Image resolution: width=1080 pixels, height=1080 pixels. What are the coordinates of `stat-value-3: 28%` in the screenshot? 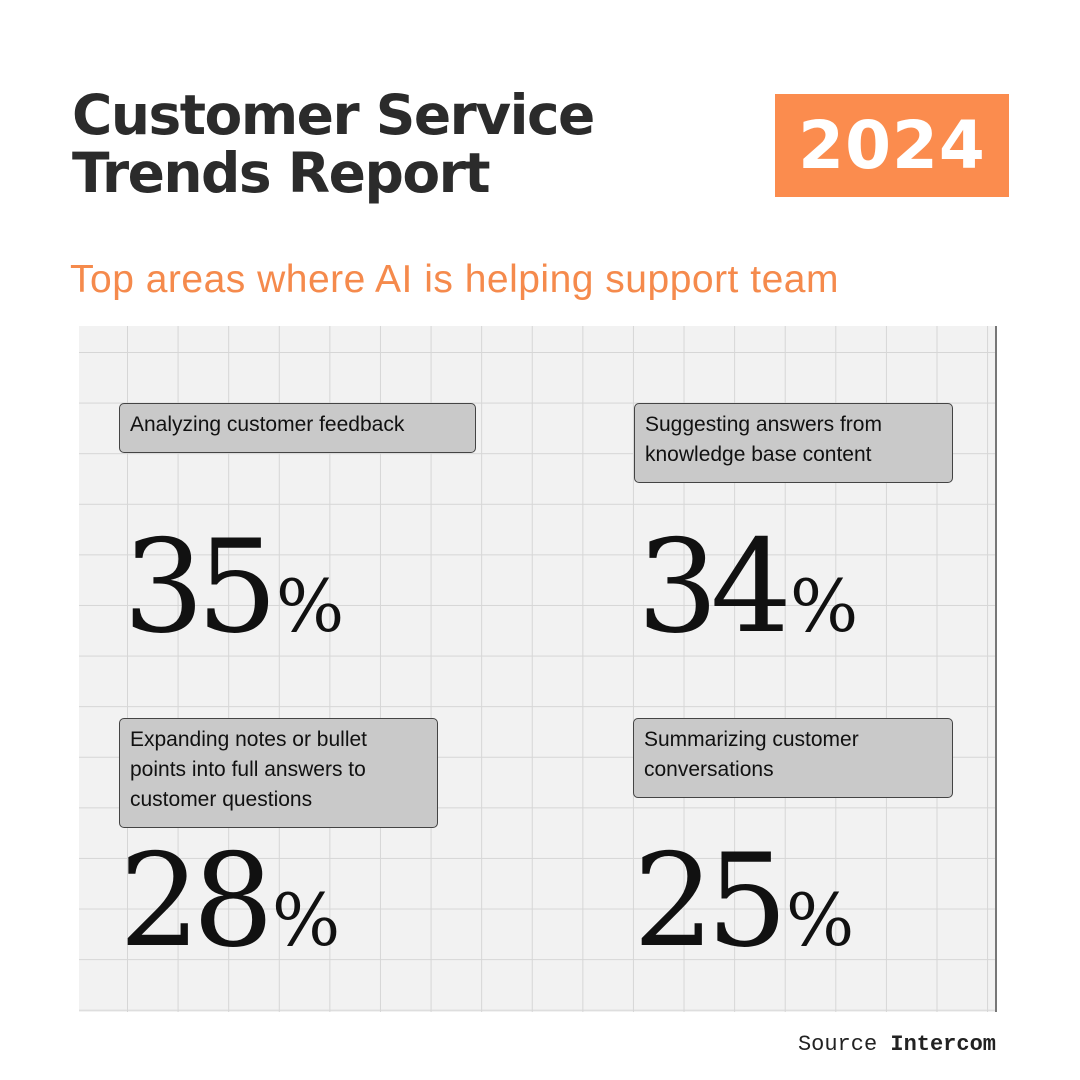 It's located at (229, 902).